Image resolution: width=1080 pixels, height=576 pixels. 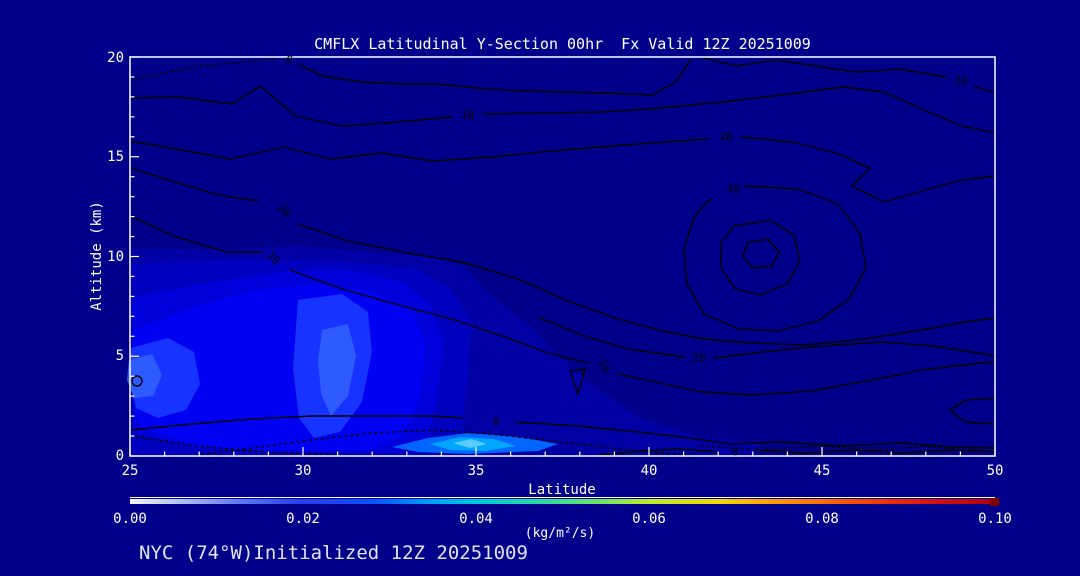 I want to click on x-tick-label: 50, so click(x=995, y=471).